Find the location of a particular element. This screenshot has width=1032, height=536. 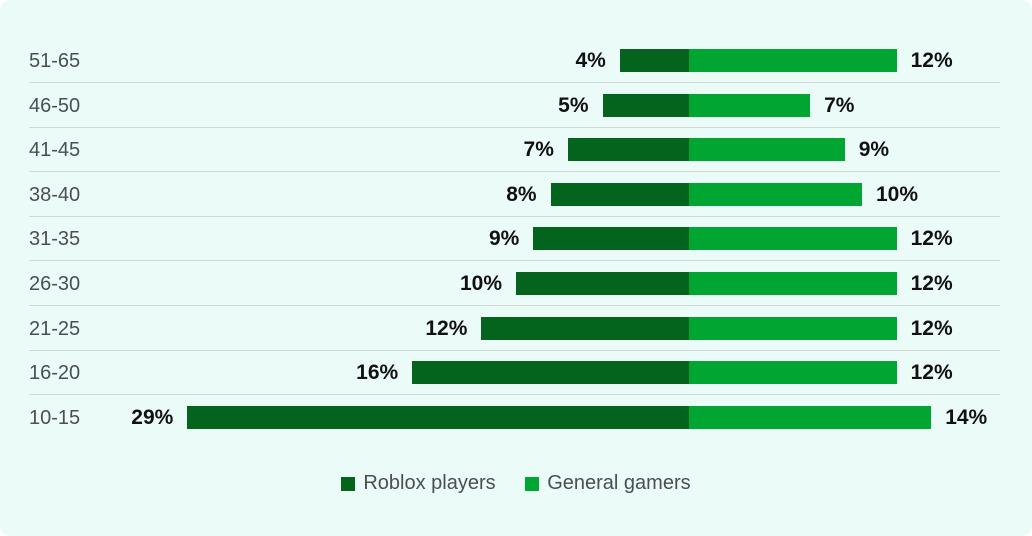

category-label: 38-40 is located at coordinates (55, 194).